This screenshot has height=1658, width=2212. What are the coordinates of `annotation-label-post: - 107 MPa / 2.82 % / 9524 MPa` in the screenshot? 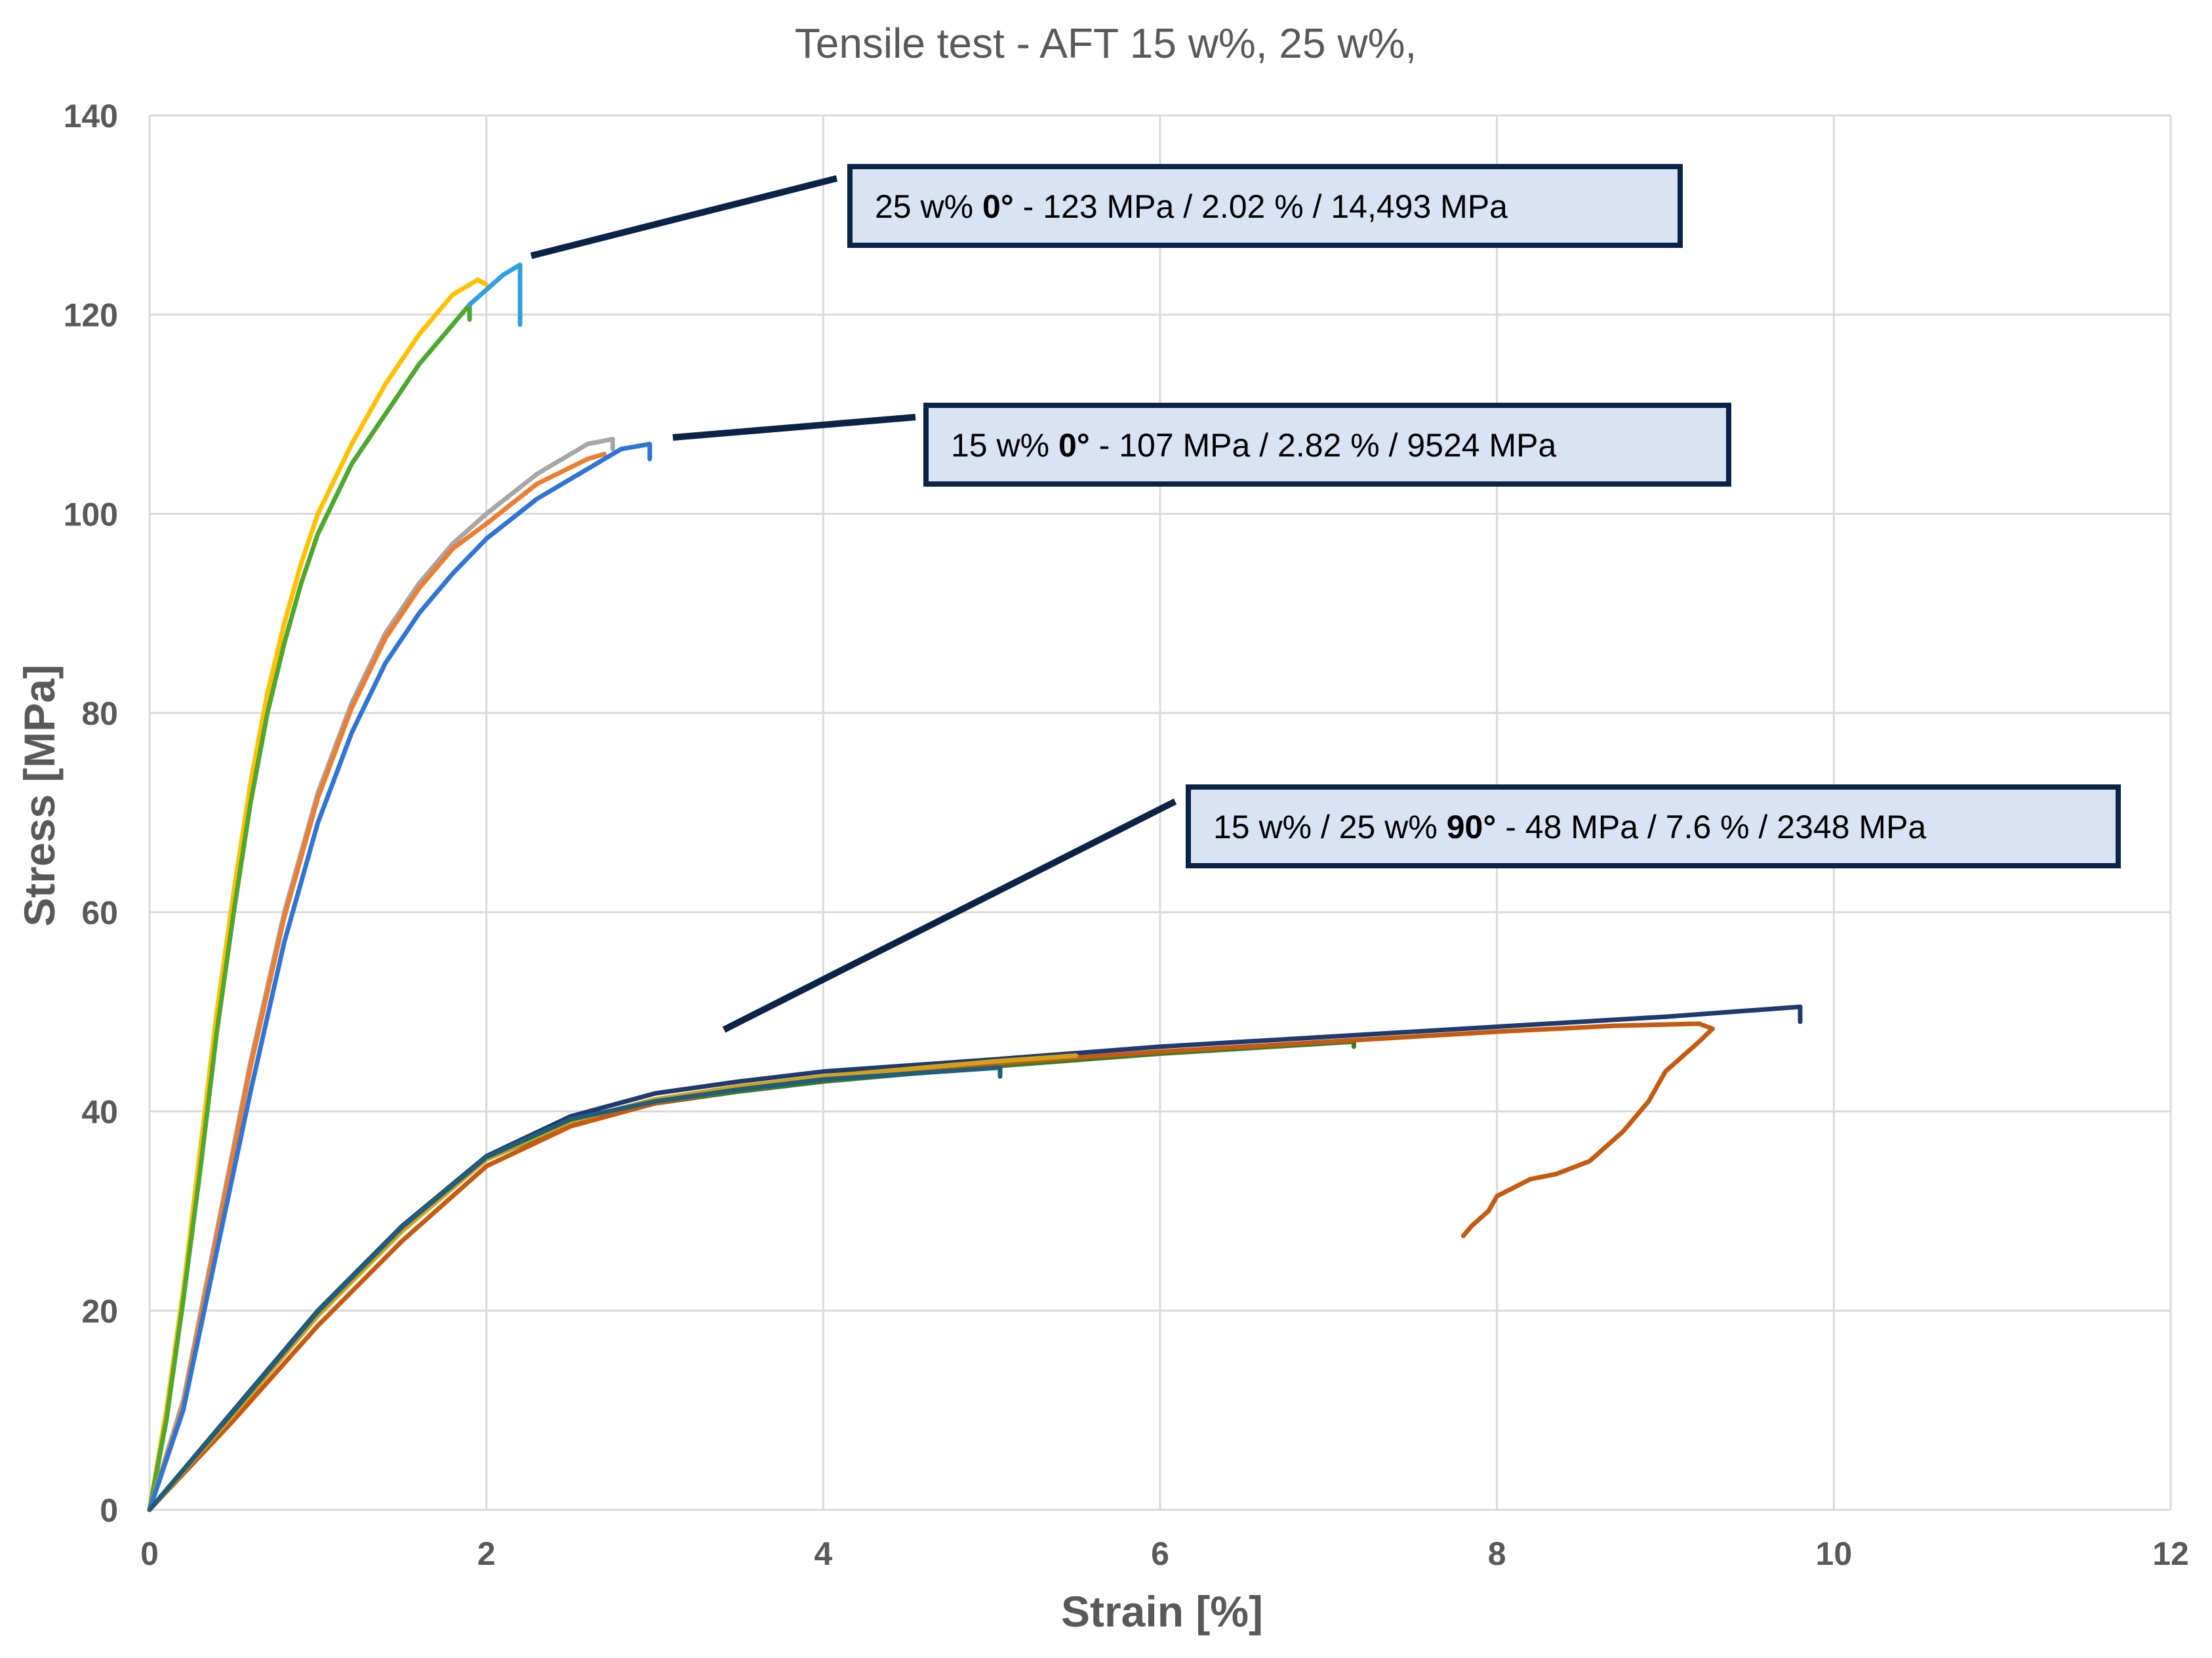 It's located at (1324, 445).